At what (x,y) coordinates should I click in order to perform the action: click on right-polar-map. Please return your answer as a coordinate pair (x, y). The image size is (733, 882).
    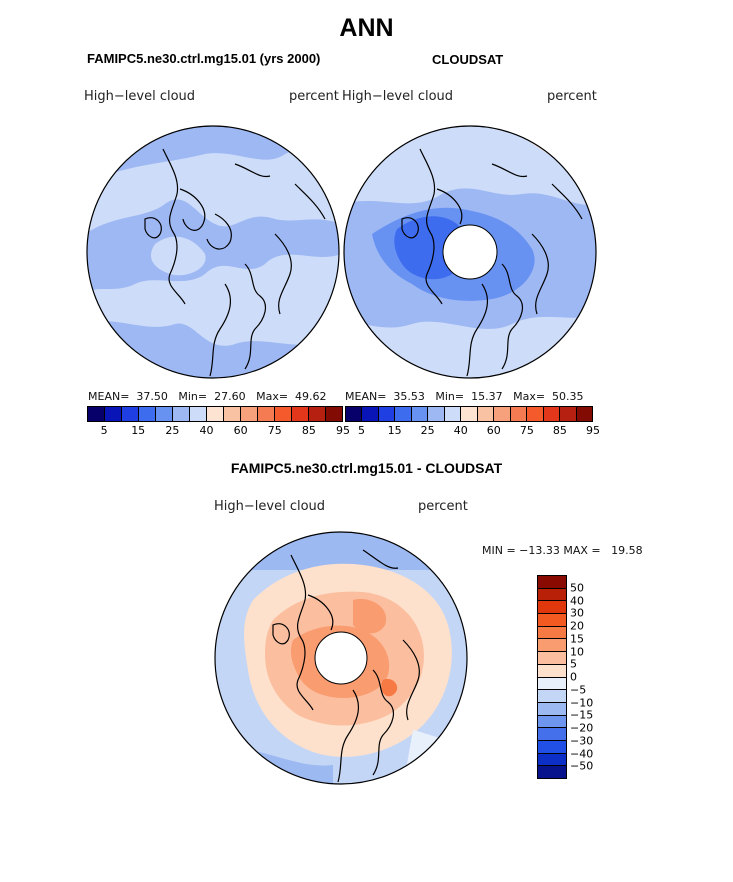
    Looking at the image, I should click on (470, 252).